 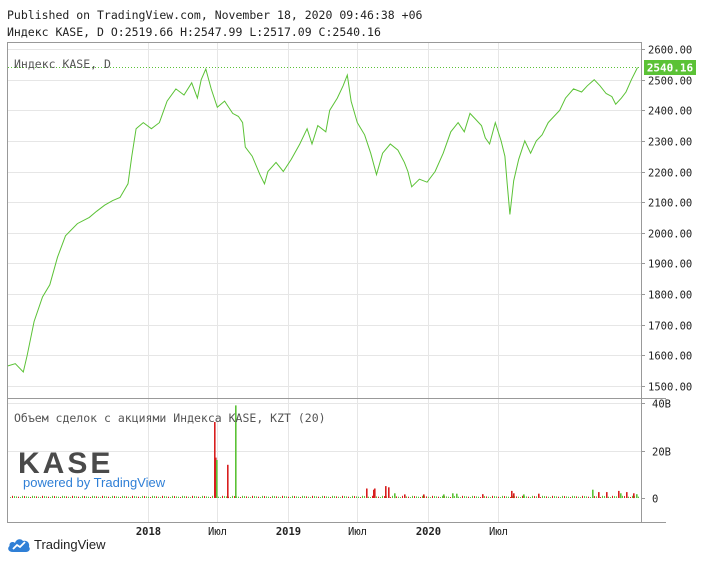 I want to click on price-tick-label: 1500.00, so click(x=670, y=388).